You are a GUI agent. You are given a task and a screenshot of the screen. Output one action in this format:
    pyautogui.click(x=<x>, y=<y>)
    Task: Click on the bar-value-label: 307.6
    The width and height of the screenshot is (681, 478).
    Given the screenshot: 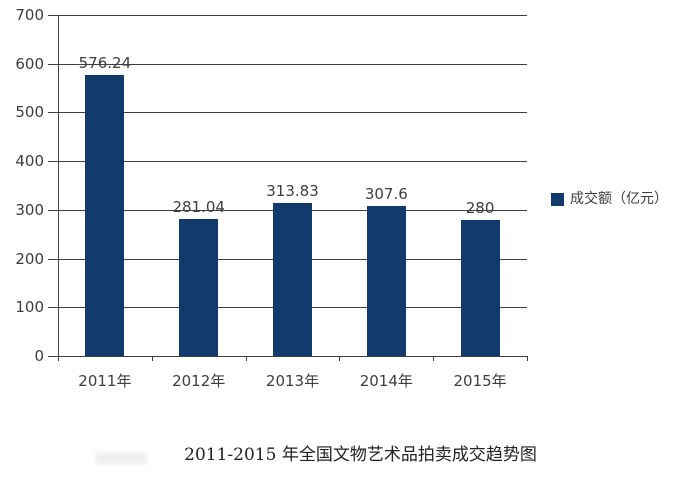 What is the action you would take?
    pyautogui.click(x=386, y=194)
    